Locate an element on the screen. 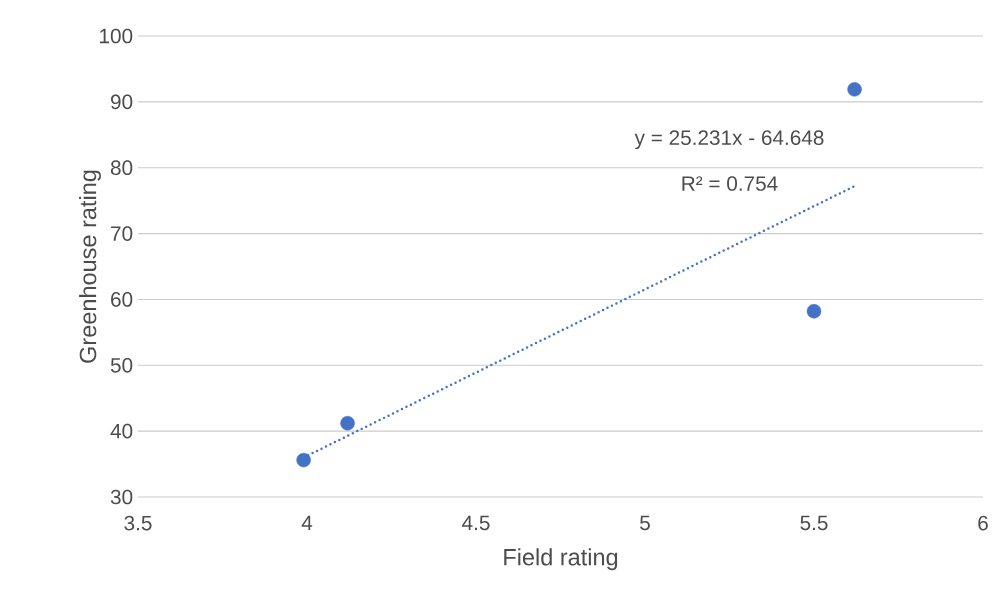 This screenshot has height=612, width=1008. y-tick-label: 60 is located at coordinates (122, 299).